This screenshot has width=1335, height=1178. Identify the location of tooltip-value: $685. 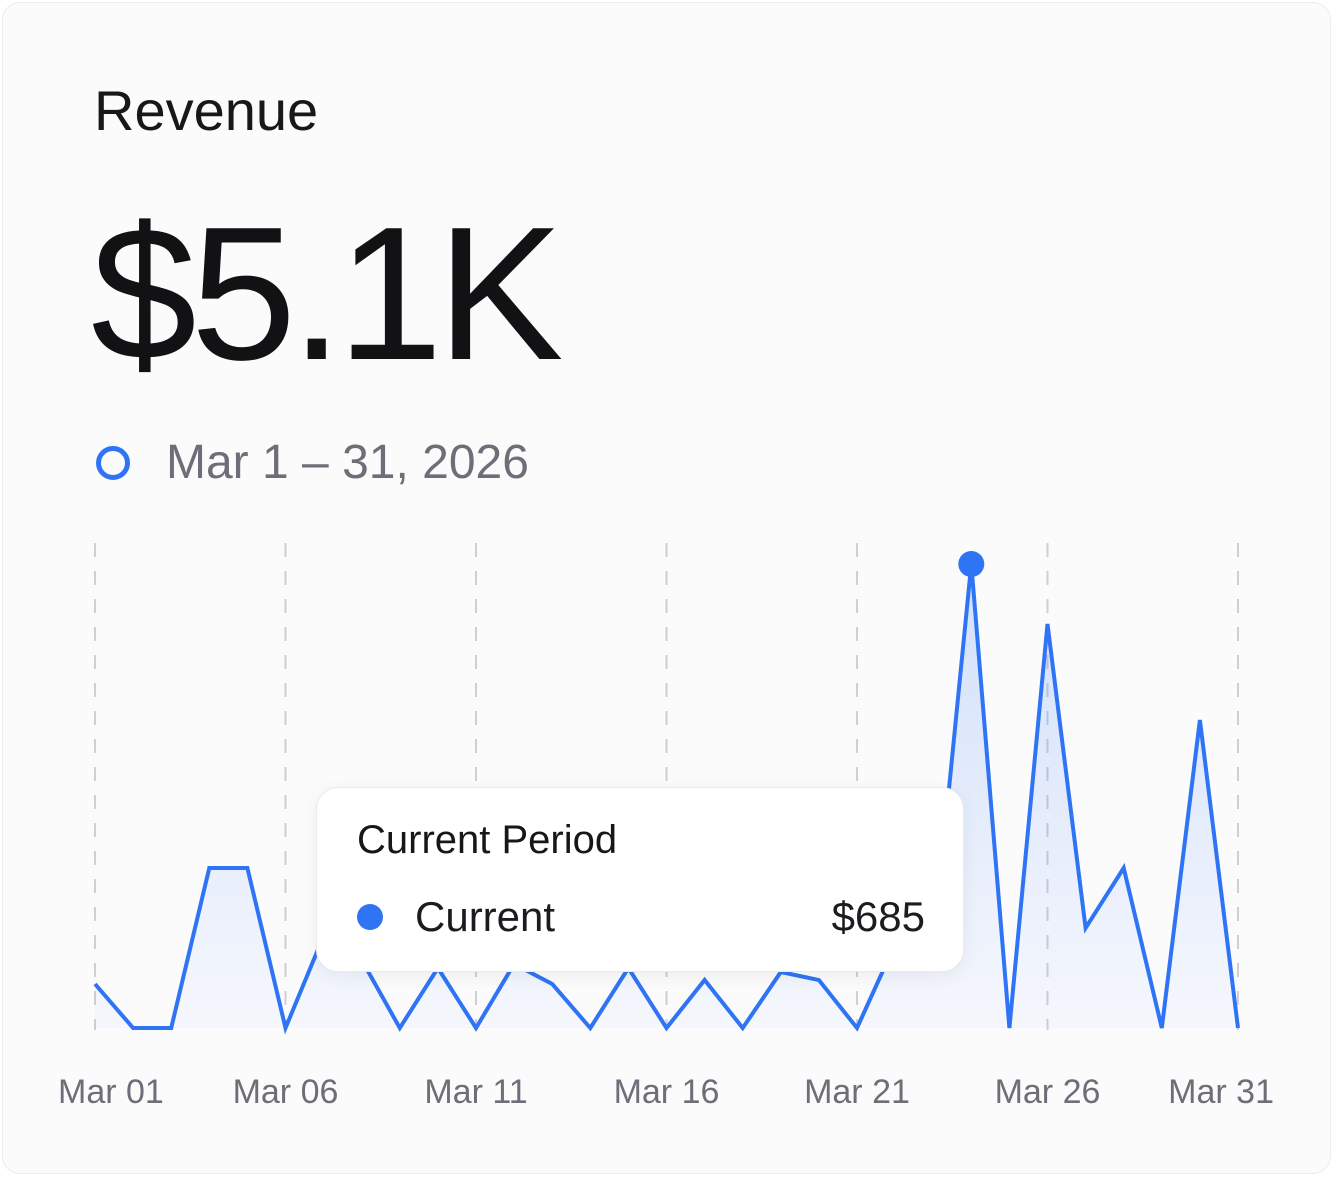
(878, 916).